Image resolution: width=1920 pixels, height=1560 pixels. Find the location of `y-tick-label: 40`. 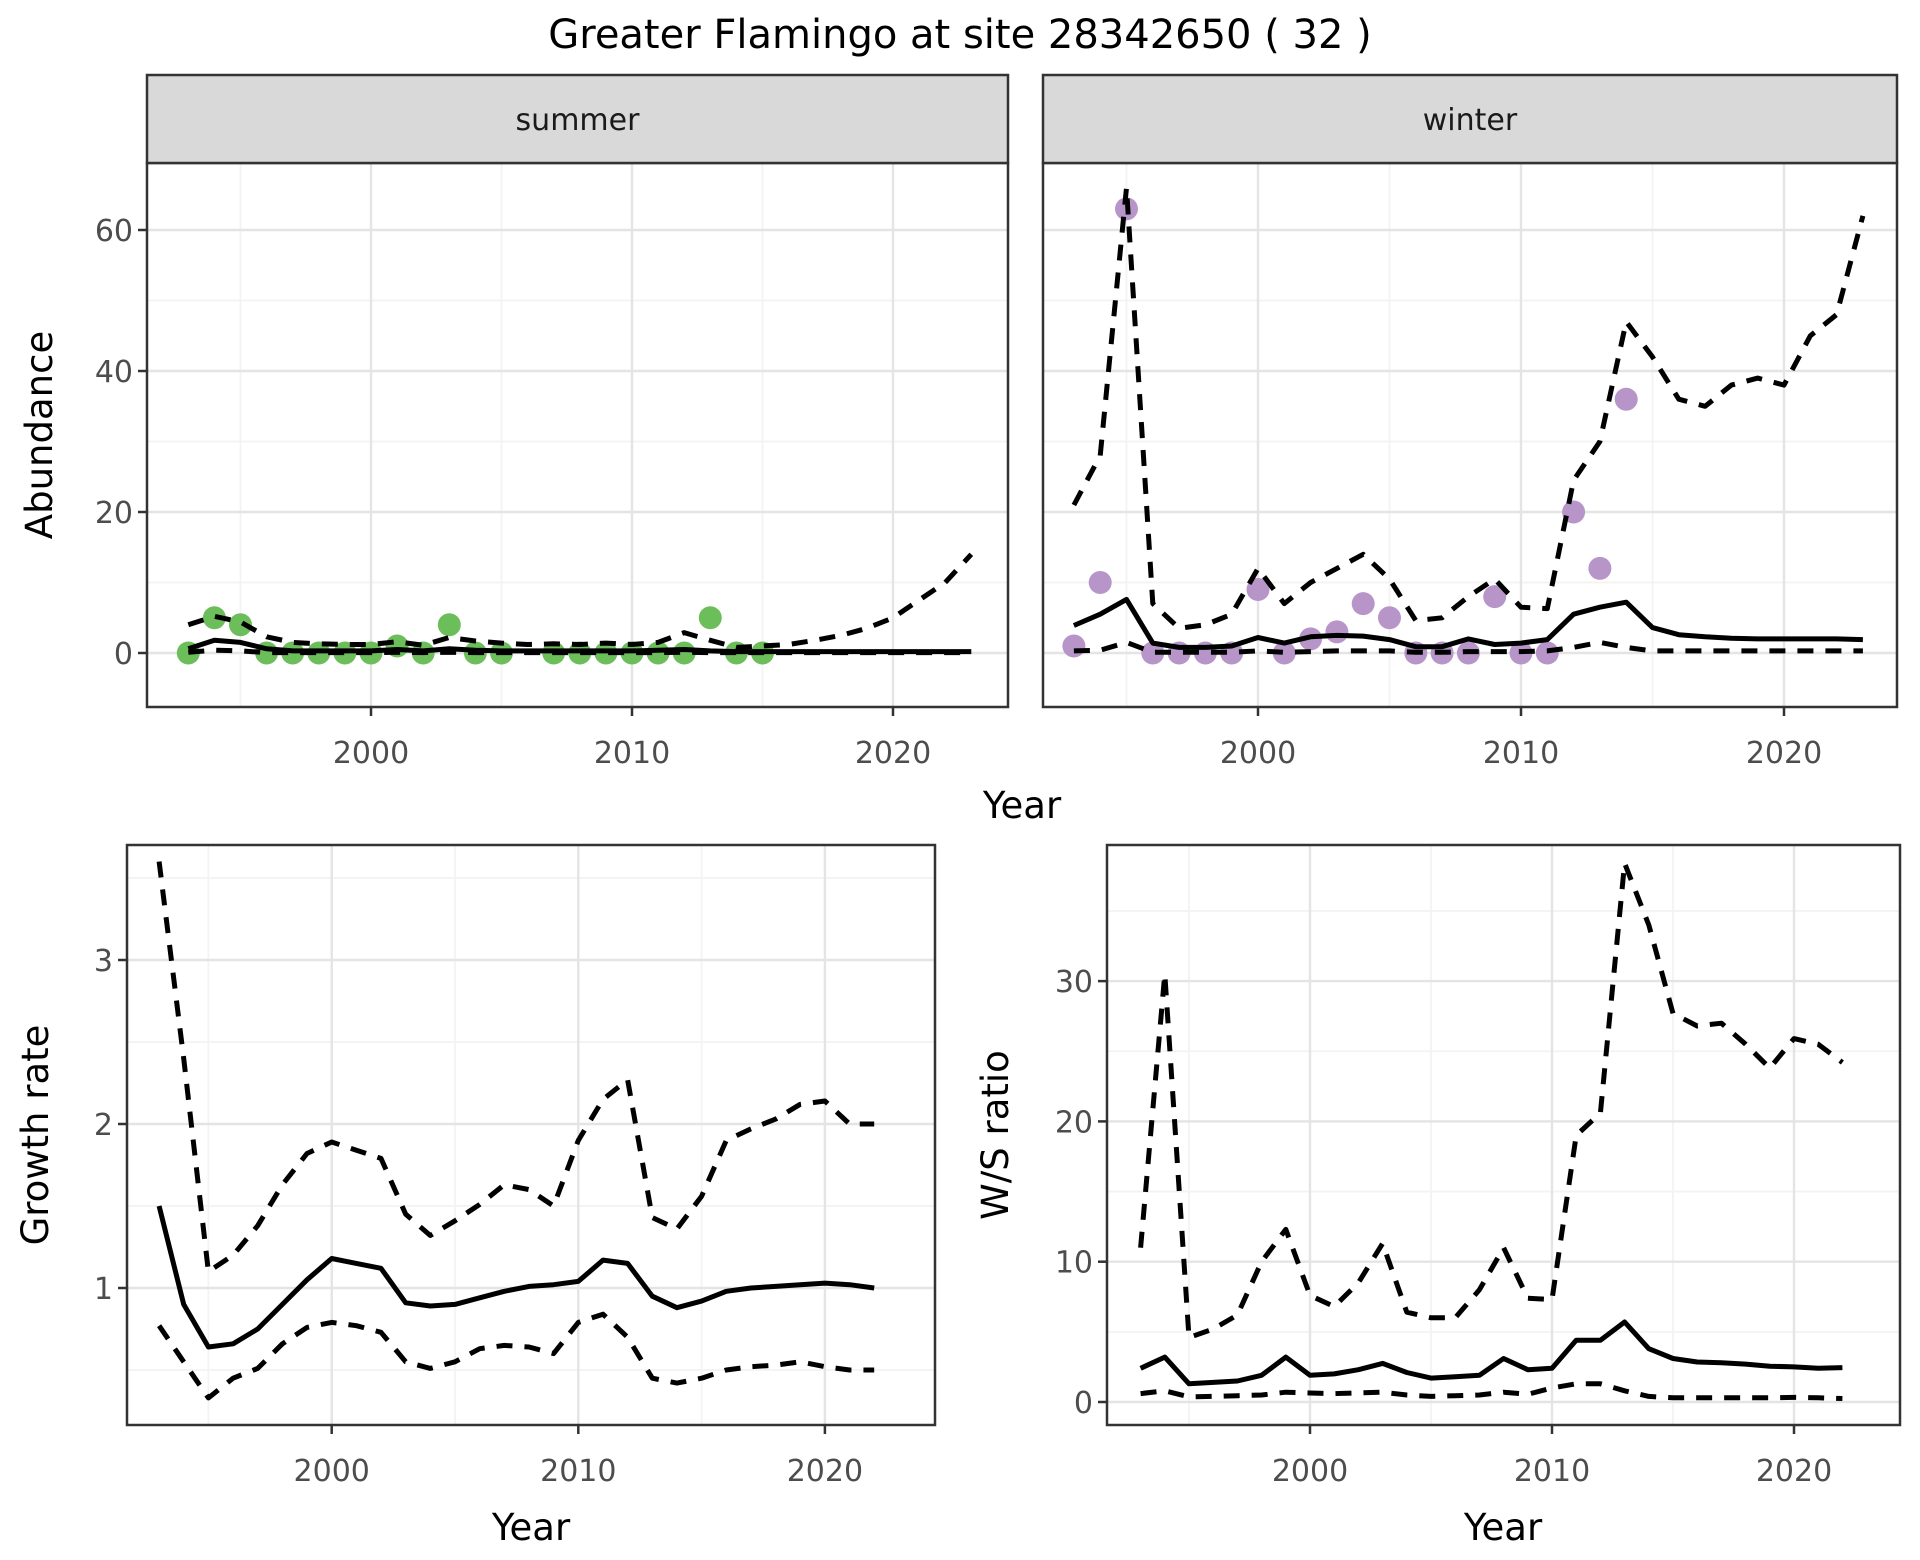

y-tick-label: 40 is located at coordinates (114, 372).